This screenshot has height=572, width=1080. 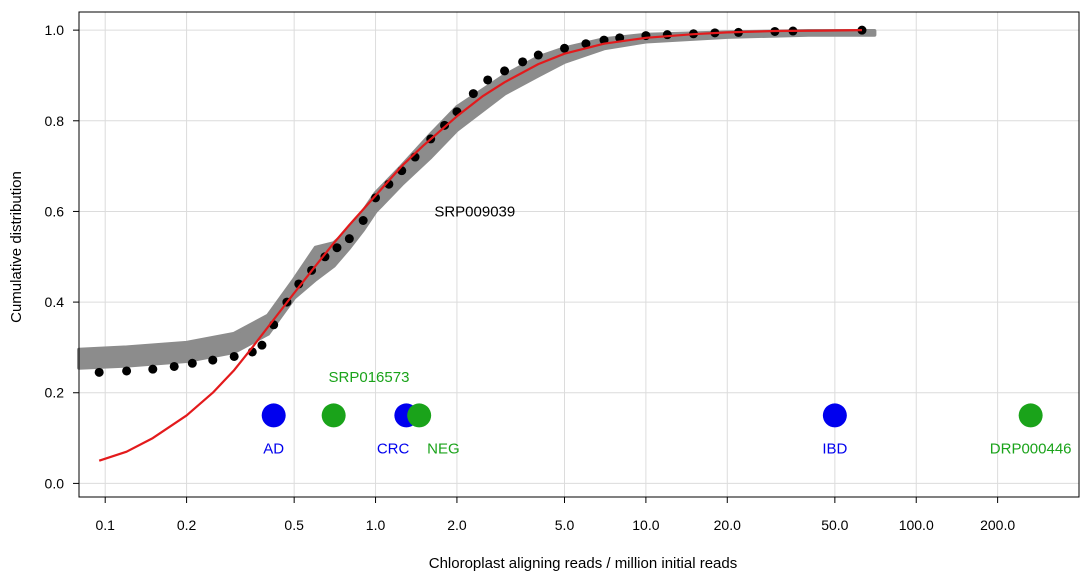 What do you see at coordinates (369, 377) in the screenshot?
I see `annotation-srp016573: SRP016573` at bounding box center [369, 377].